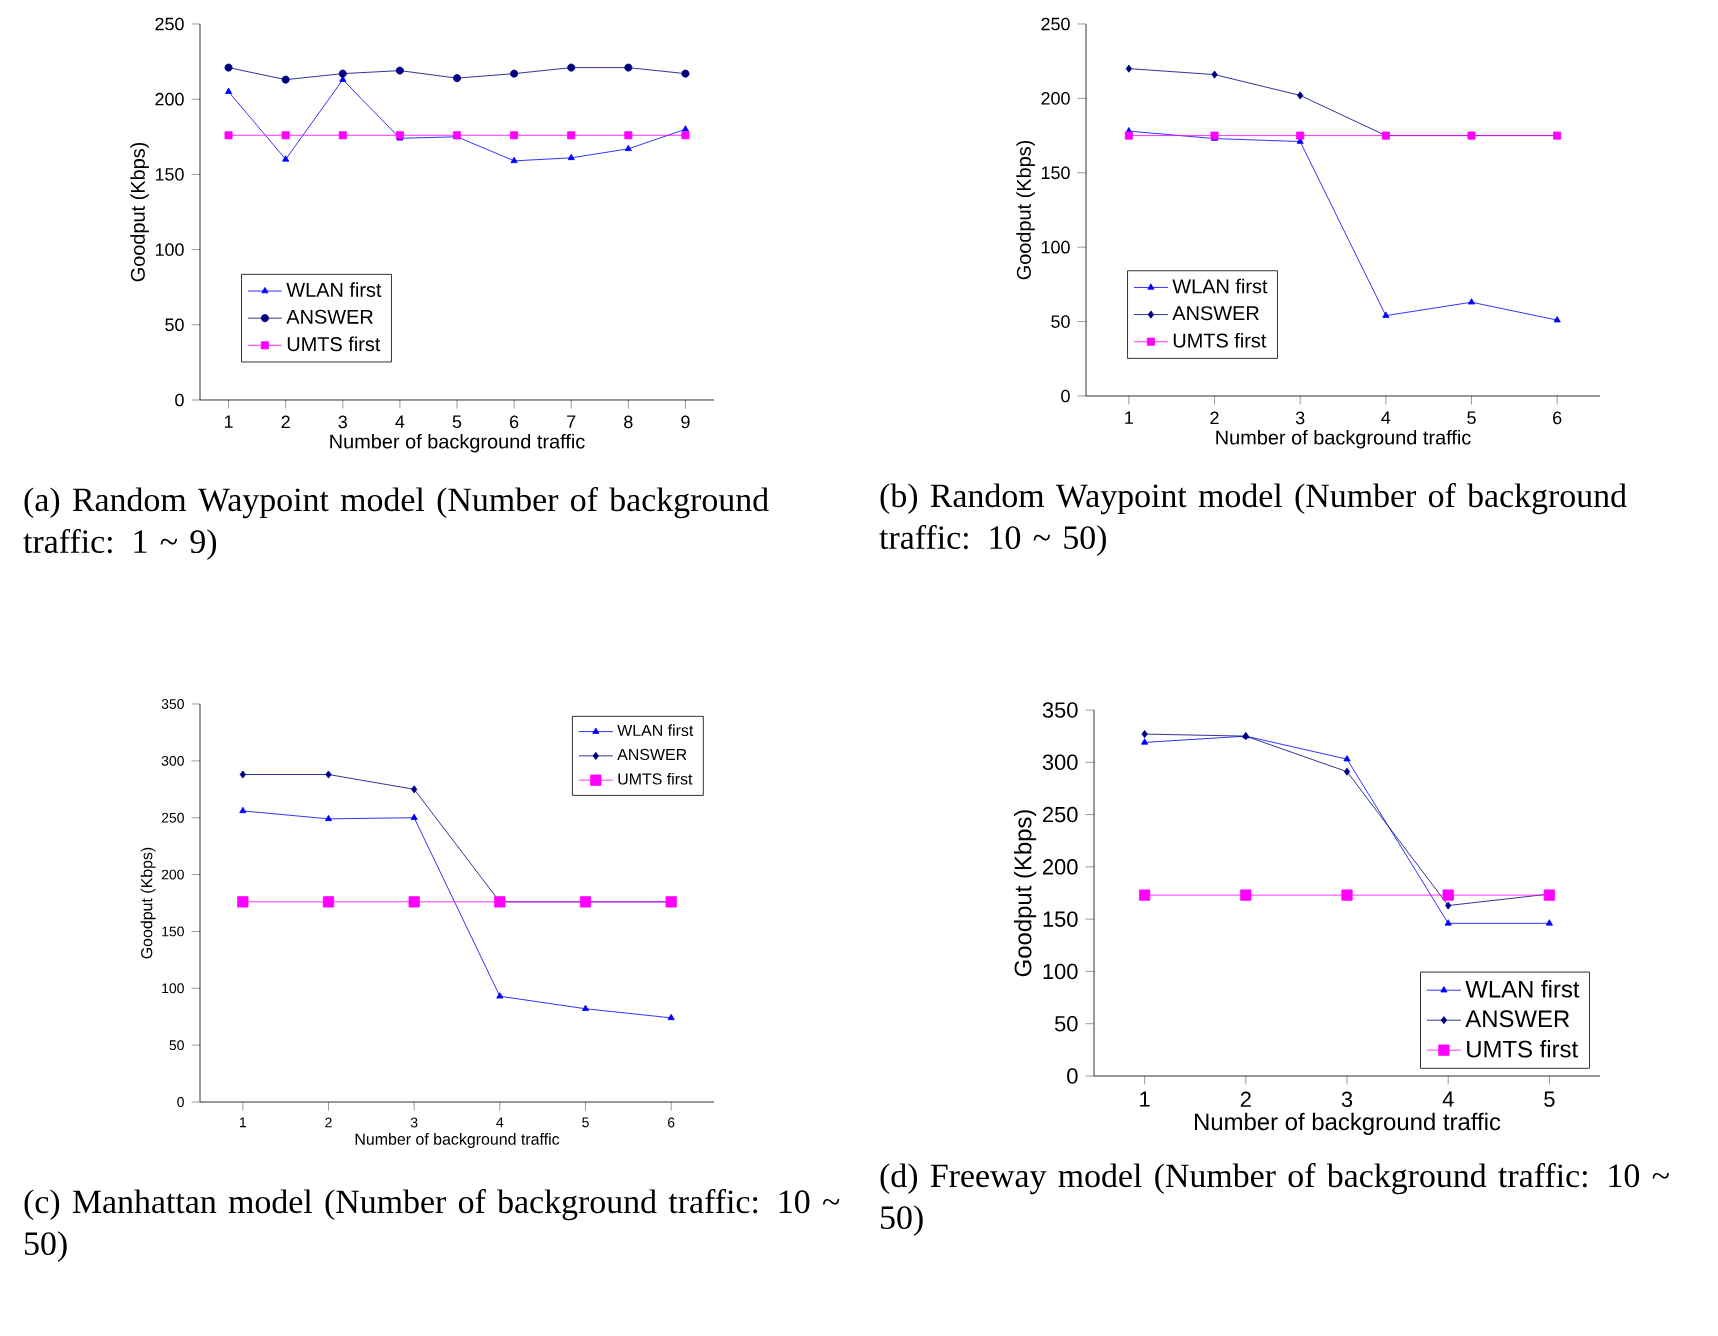 This screenshot has height=1336, width=1718. What do you see at coordinates (685, 422) in the screenshot?
I see `x-tick-label: 9` at bounding box center [685, 422].